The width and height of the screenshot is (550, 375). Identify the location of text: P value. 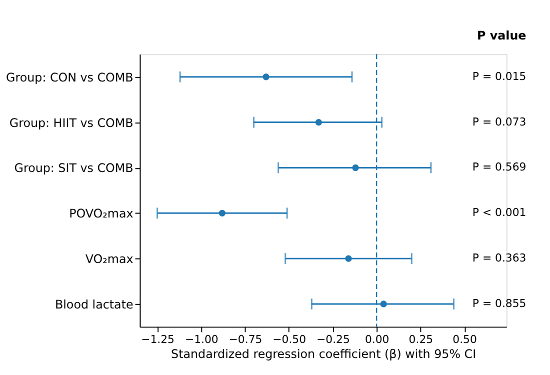
(501, 35).